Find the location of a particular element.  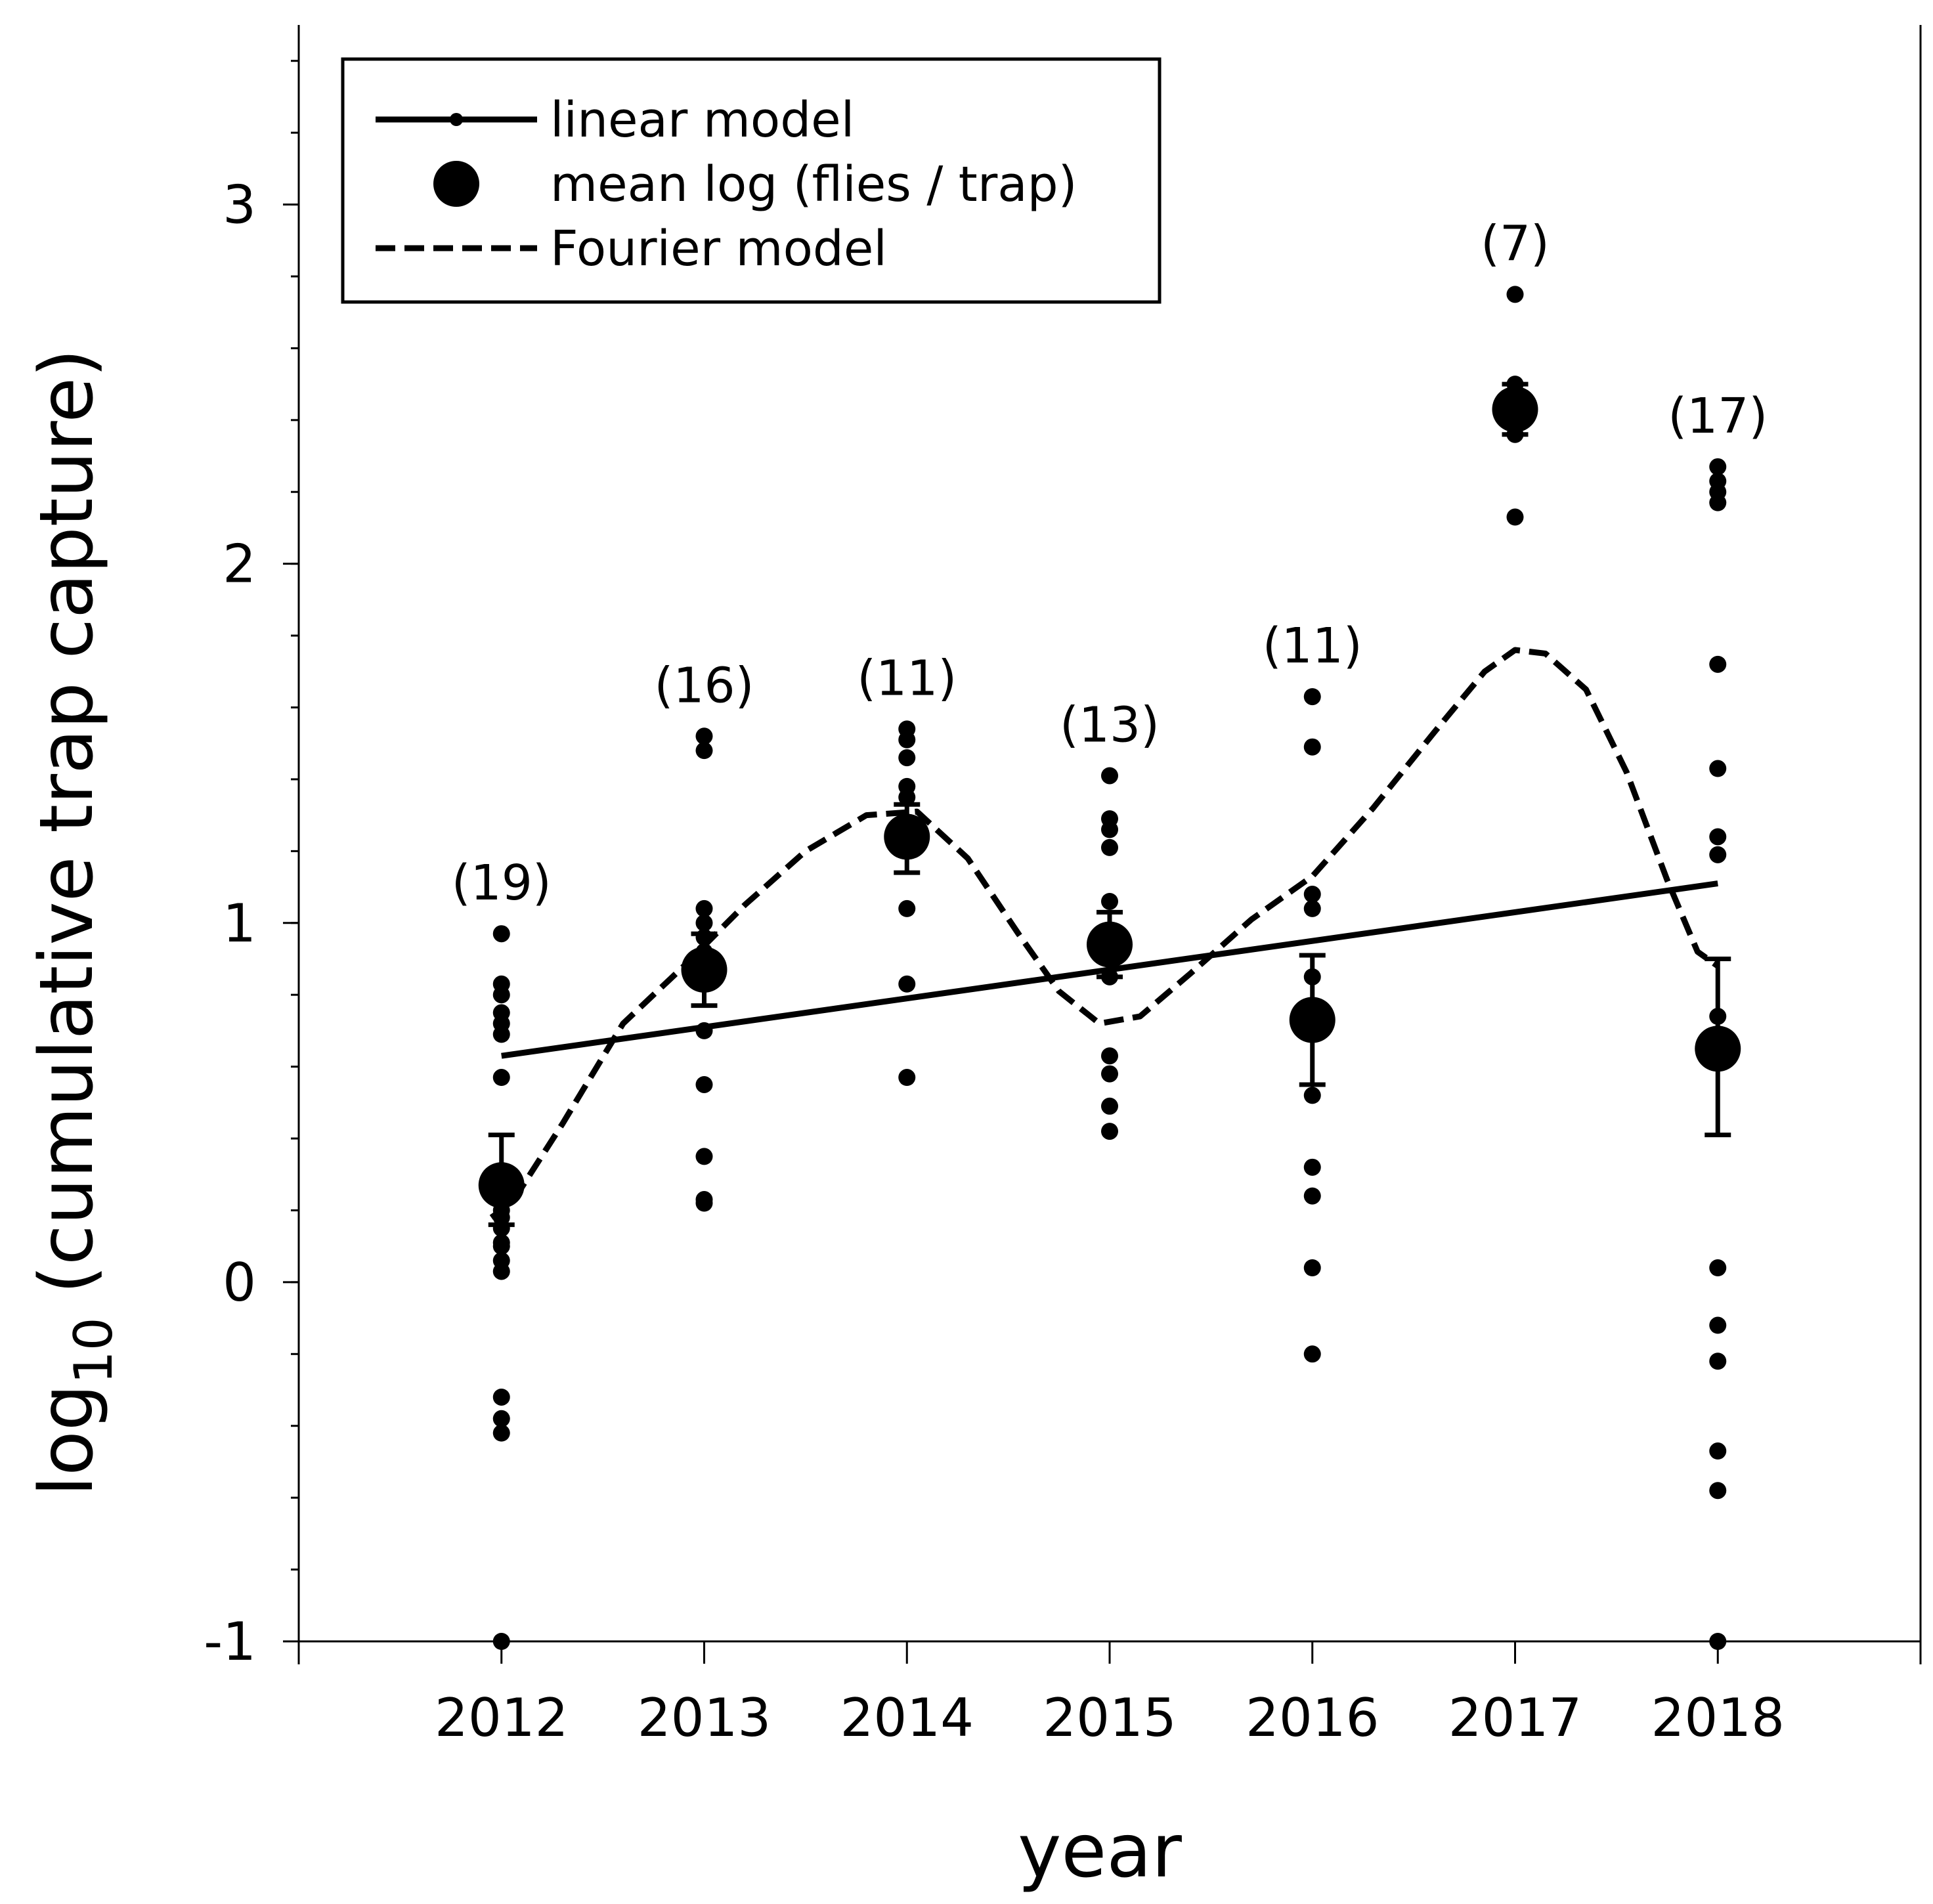

y-tick-label: 1 is located at coordinates (239, 923).